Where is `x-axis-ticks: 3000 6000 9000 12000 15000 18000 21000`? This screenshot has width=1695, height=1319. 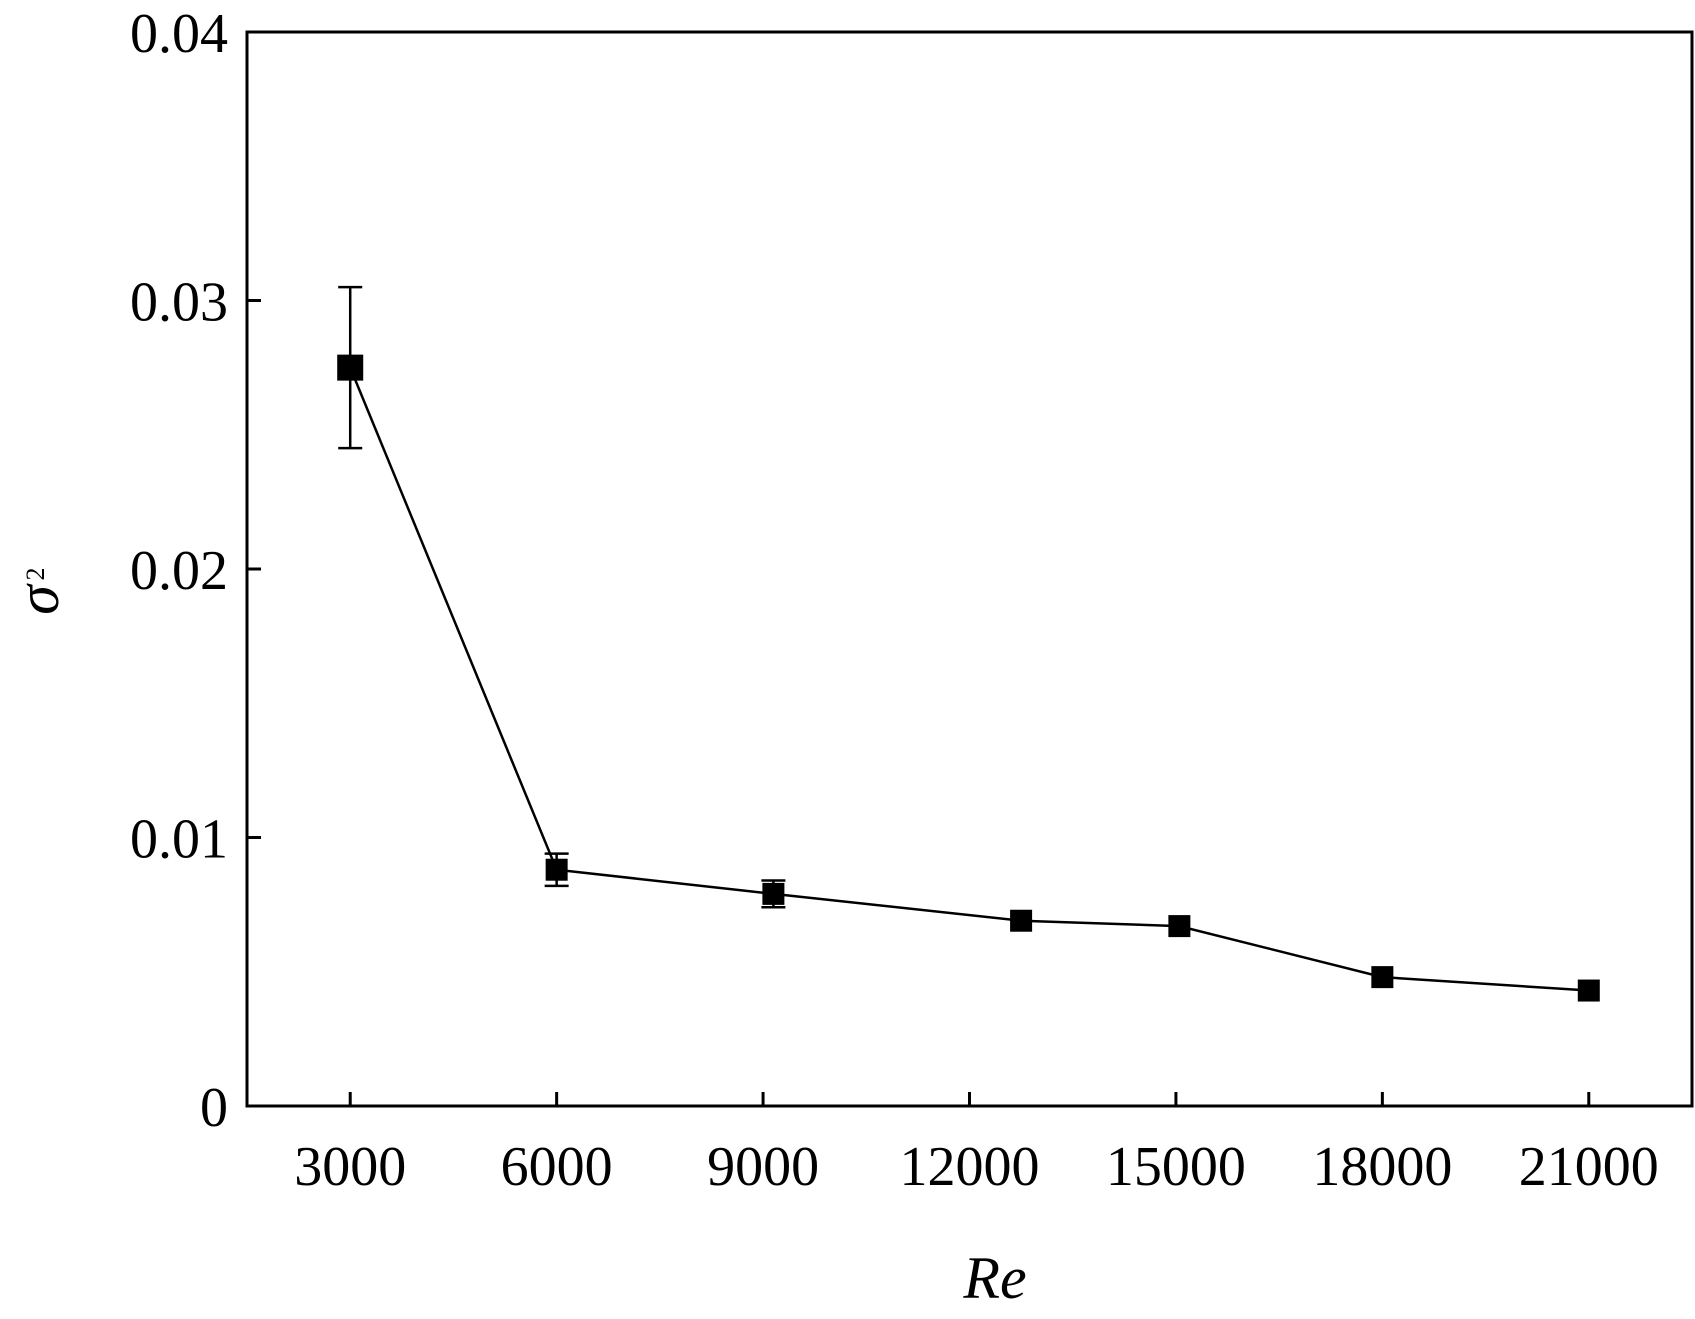 x-axis-ticks: 3000 6000 9000 12000 15000 18000 21000 is located at coordinates (976, 1145).